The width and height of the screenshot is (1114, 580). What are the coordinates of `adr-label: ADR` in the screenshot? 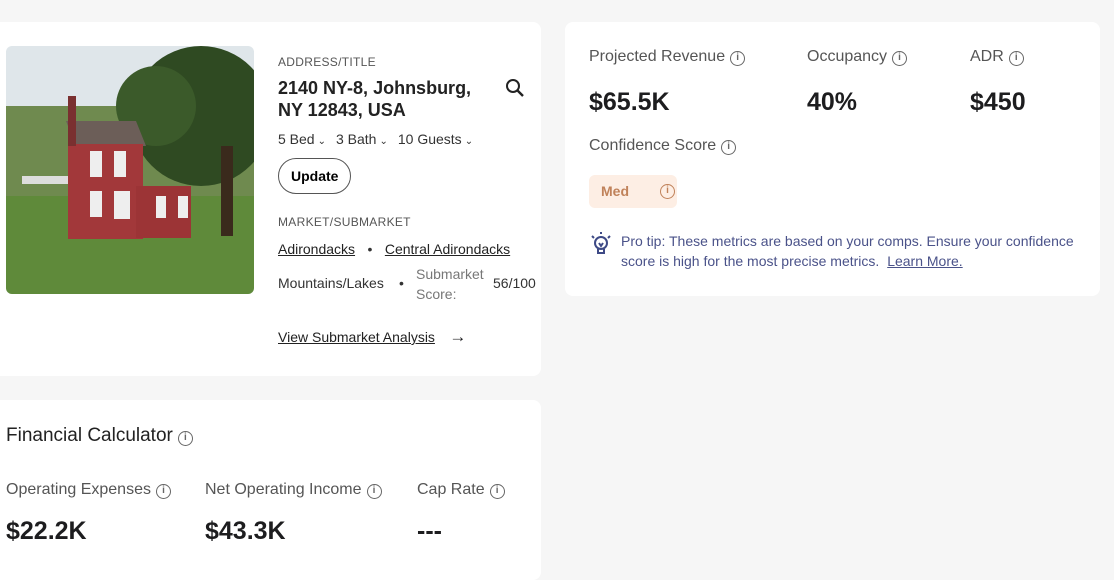 It's located at (987, 56).